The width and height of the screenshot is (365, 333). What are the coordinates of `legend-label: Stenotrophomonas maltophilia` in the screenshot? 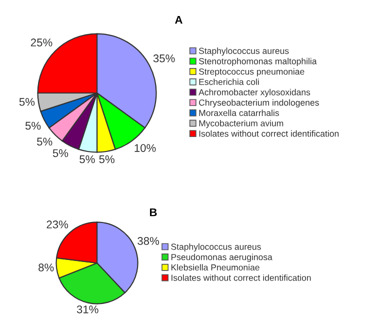 It's located at (257, 62).